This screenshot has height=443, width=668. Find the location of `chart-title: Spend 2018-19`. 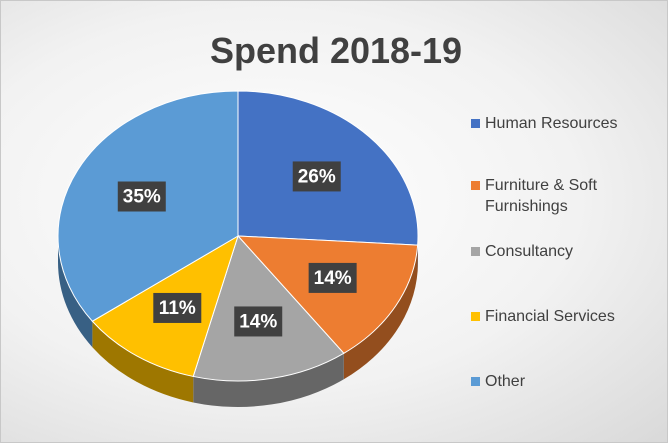

chart-title: Spend 2018-19 is located at coordinates (336, 50).